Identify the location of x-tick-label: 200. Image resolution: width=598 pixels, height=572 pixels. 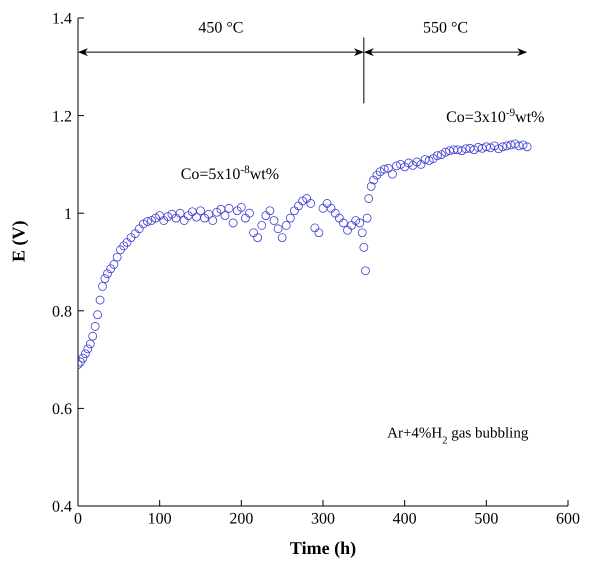
(241, 519).